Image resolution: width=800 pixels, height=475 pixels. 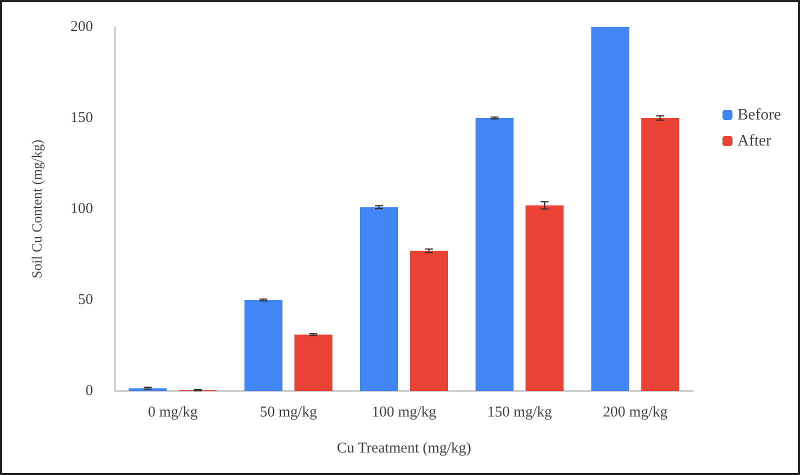 What do you see at coordinates (81, 27) in the screenshot?
I see `y-tick-label: 200` at bounding box center [81, 27].